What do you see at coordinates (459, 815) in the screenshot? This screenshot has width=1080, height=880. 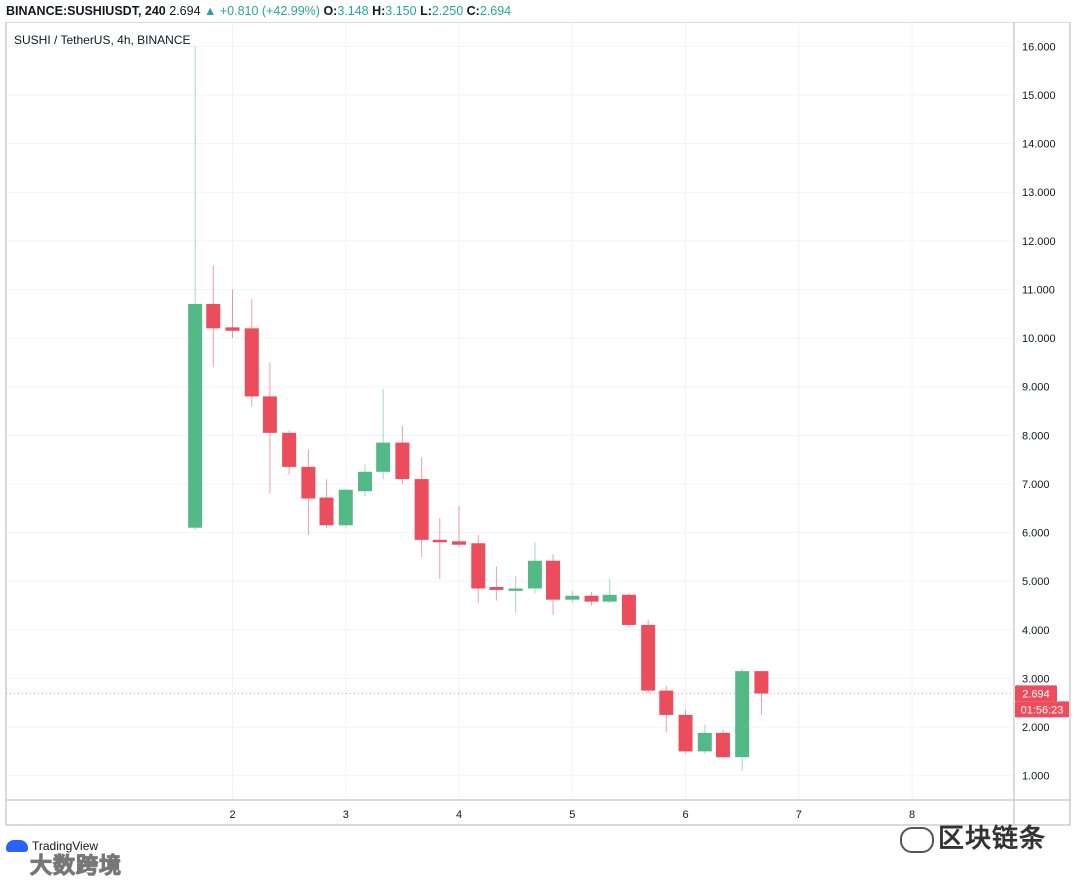 I see `time-tick-label: 4` at bounding box center [459, 815].